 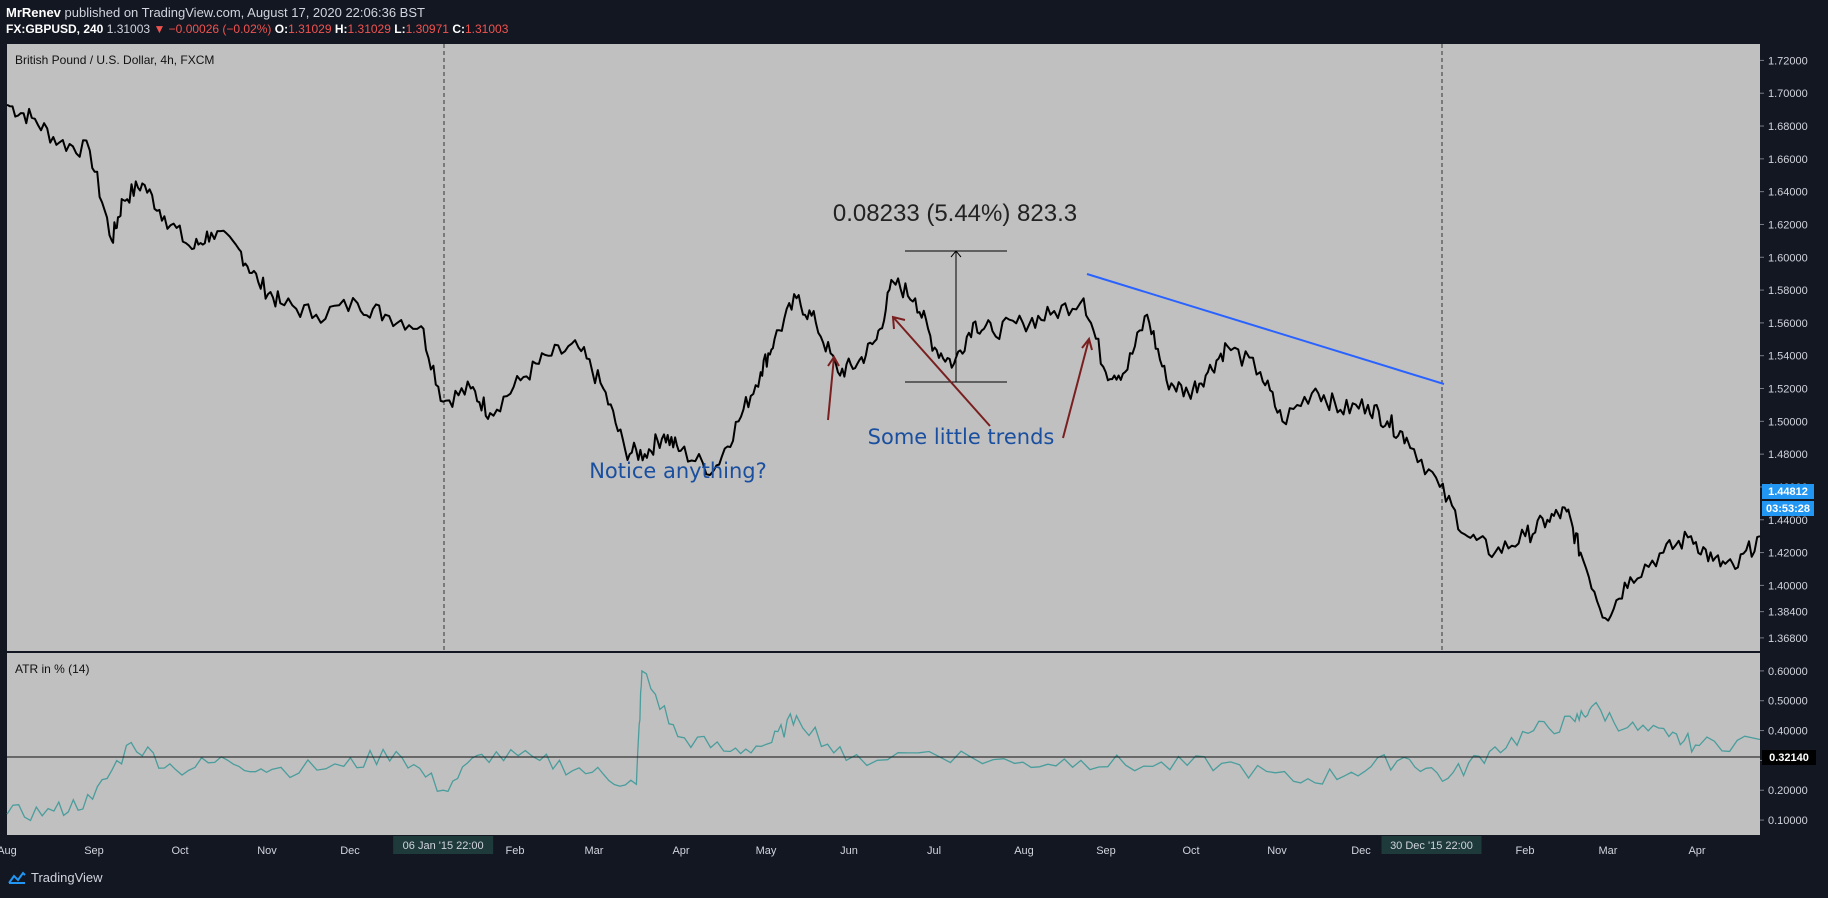 What do you see at coordinates (678, 471) in the screenshot?
I see `note-notice-anything: Notice anything?` at bounding box center [678, 471].